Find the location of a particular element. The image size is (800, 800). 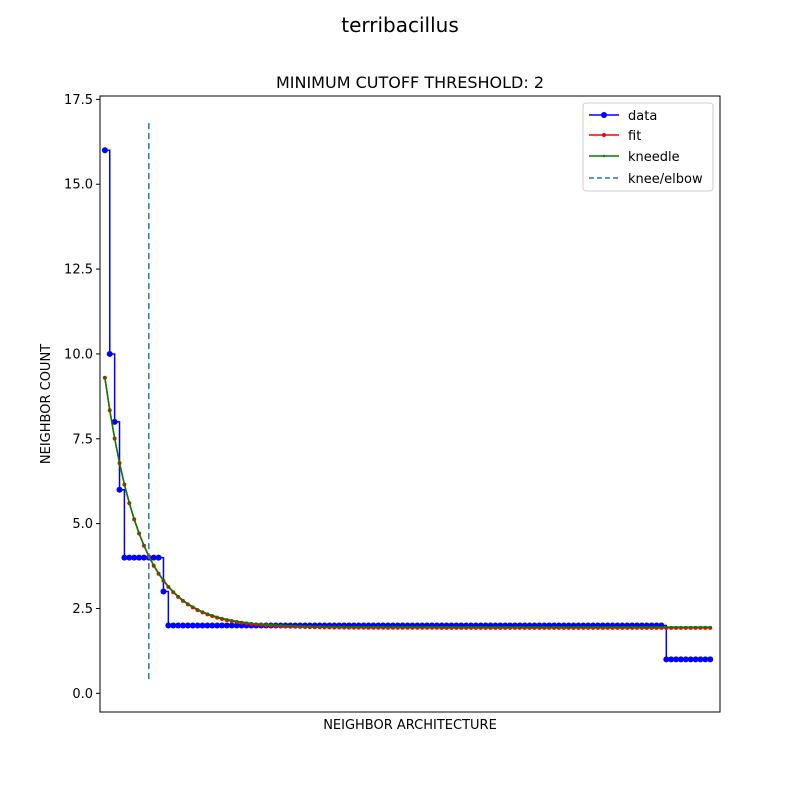

y-tick-label: 17.5 is located at coordinates (78, 100).